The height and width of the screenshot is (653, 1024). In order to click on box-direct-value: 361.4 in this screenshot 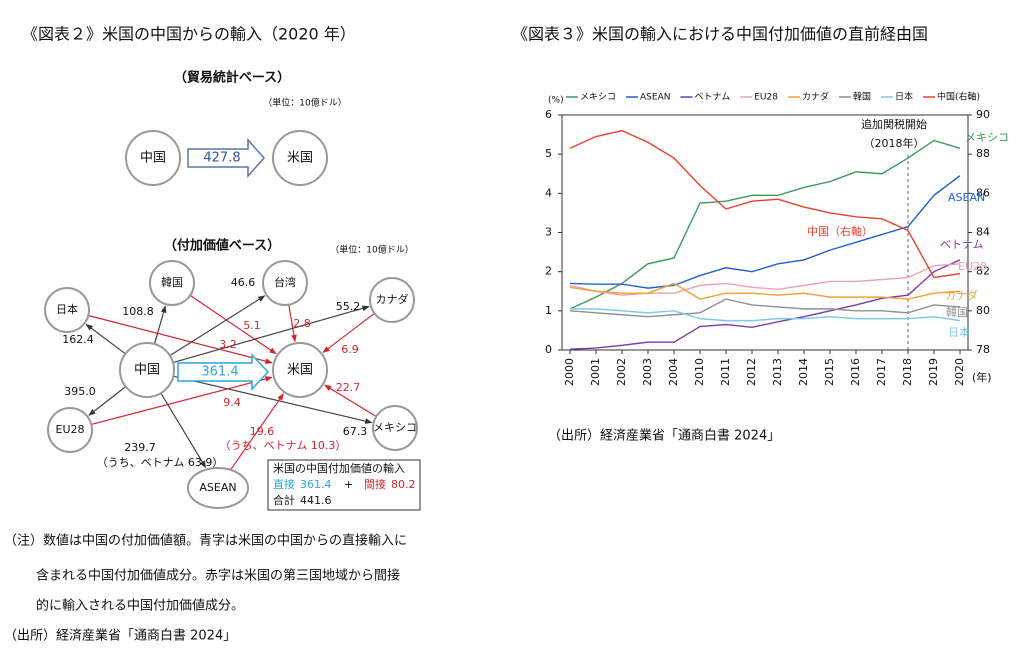, I will do `click(316, 484)`.